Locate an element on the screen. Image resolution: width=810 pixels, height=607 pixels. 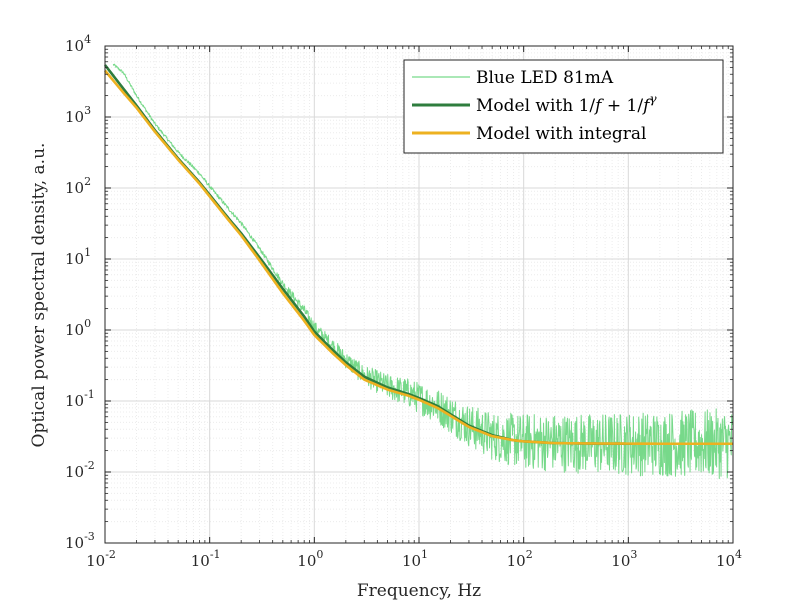
x-tick-label: 10⁰ is located at coordinates (310, 559).